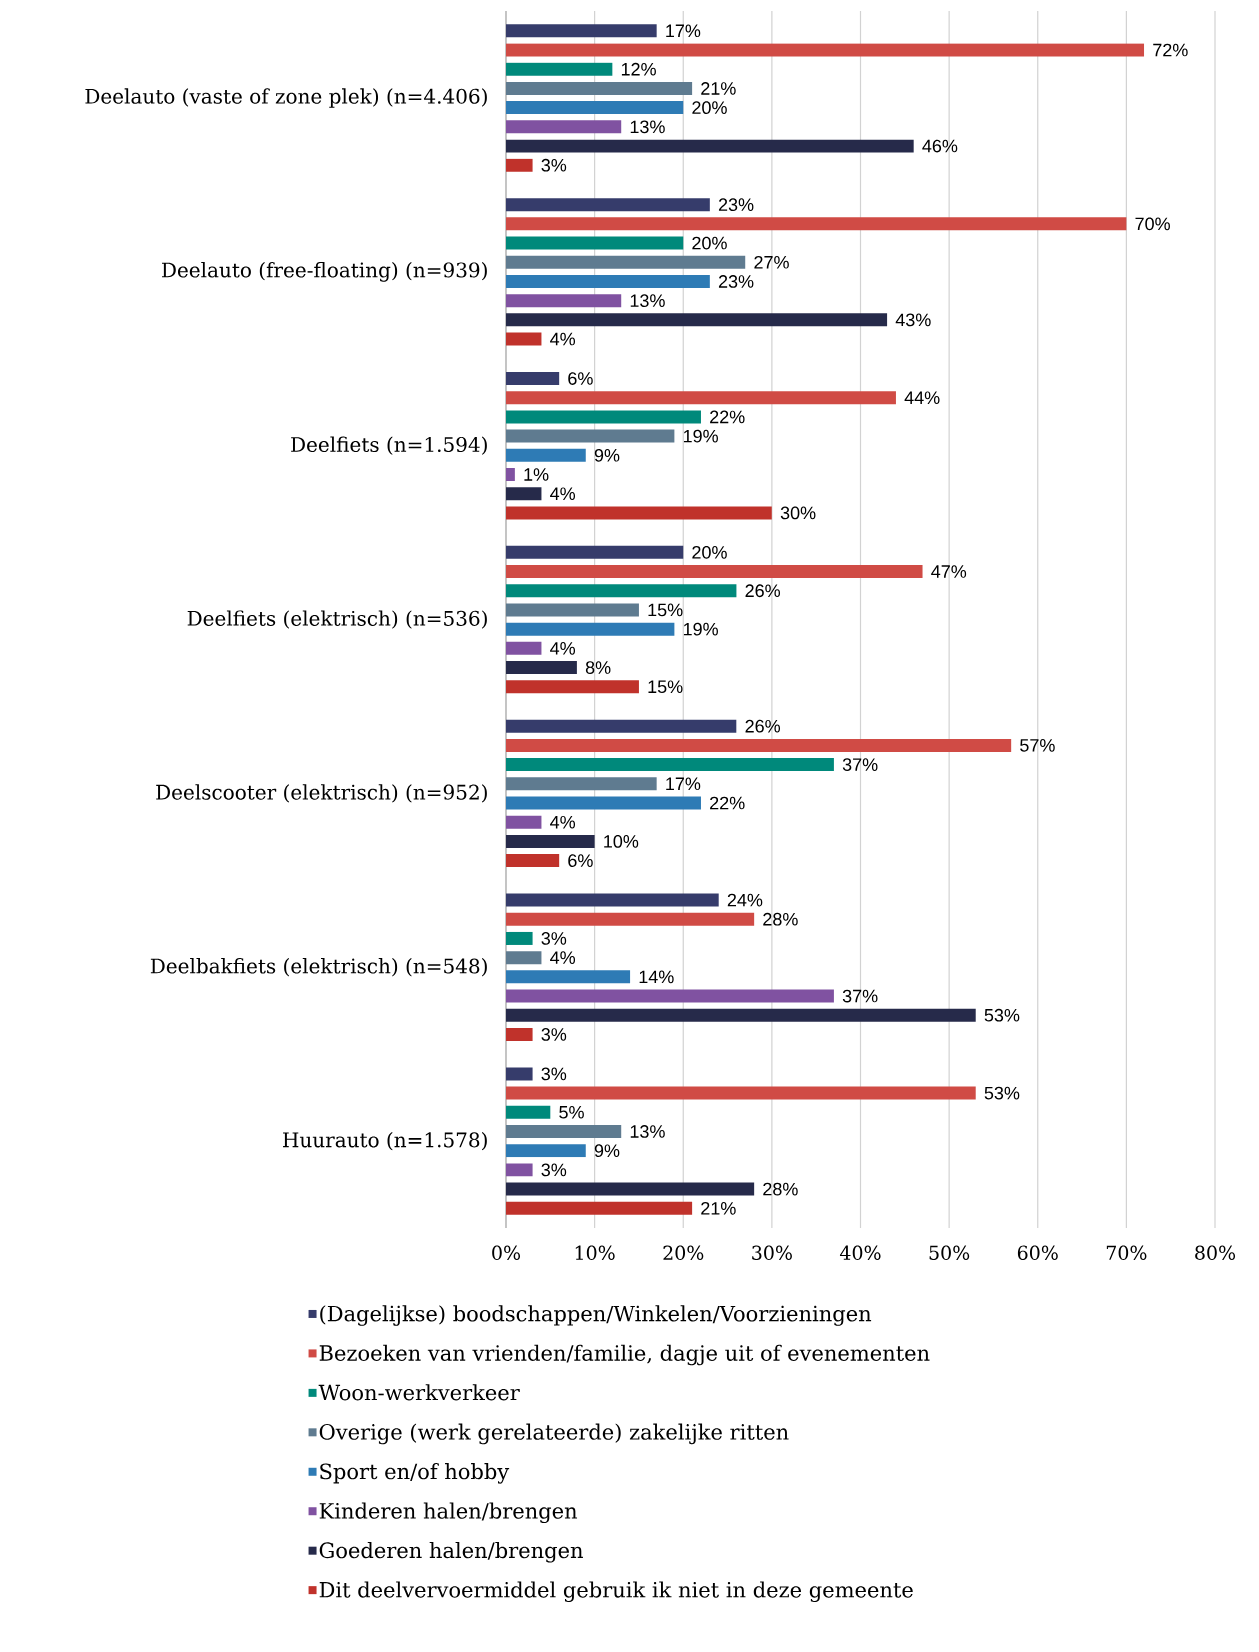 This screenshot has width=1259, height=1652. What do you see at coordinates (1152, 224) in the screenshot?
I see `data-label: 70%` at bounding box center [1152, 224].